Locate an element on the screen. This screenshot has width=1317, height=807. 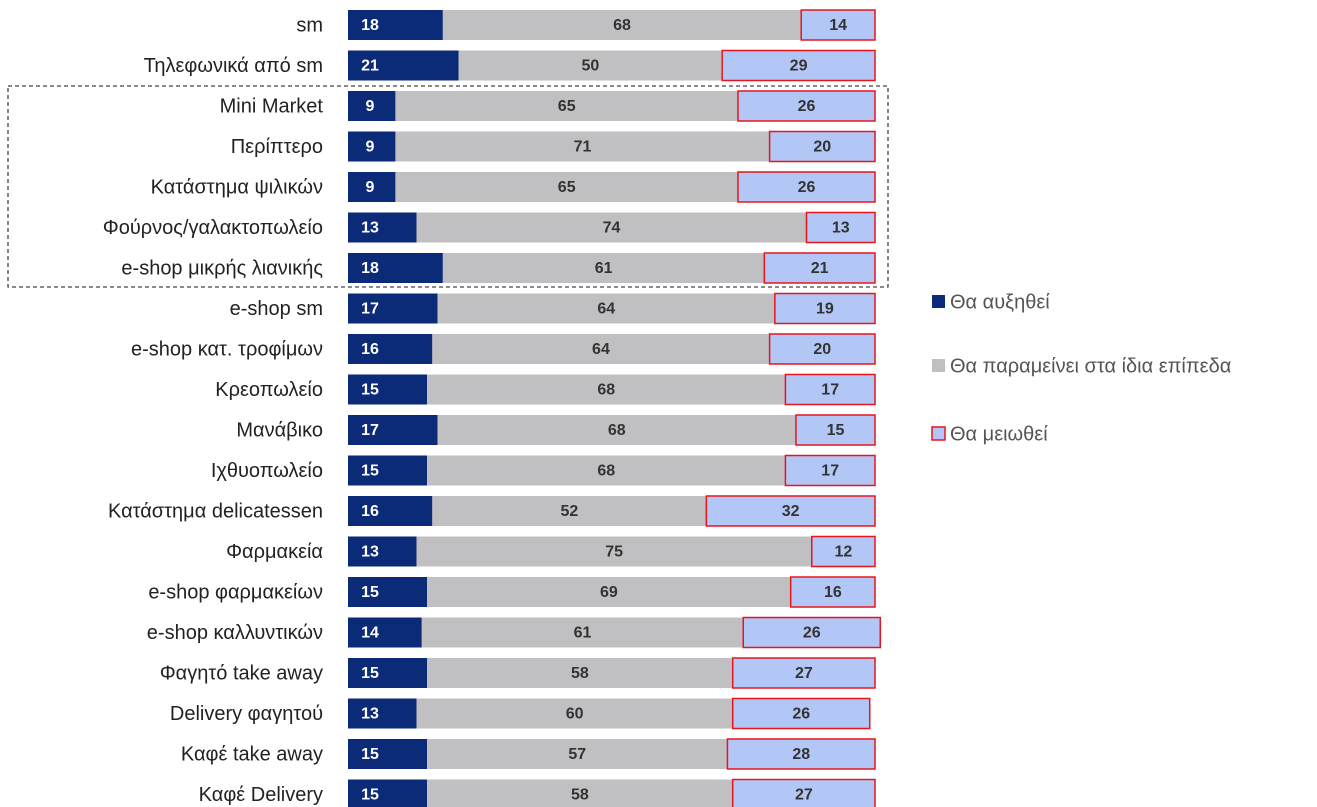
value-label: 71 is located at coordinates (583, 147).